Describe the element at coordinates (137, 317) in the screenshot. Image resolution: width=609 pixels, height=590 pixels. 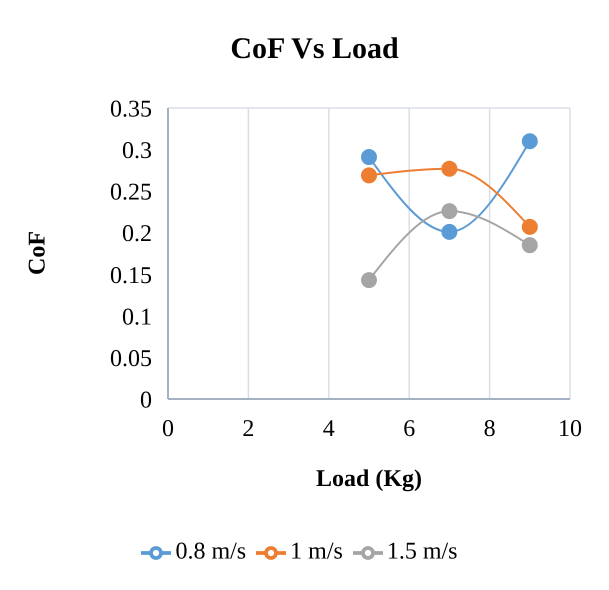
I see `y-tick-label: 0.1` at that location.